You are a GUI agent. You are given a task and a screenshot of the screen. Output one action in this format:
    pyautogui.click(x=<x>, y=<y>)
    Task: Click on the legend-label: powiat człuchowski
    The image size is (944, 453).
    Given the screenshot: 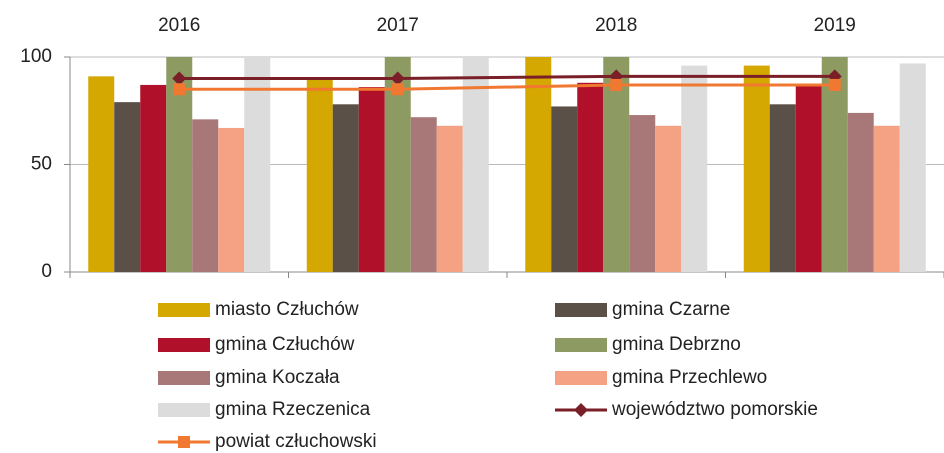 What is the action you would take?
    pyautogui.click(x=296, y=441)
    